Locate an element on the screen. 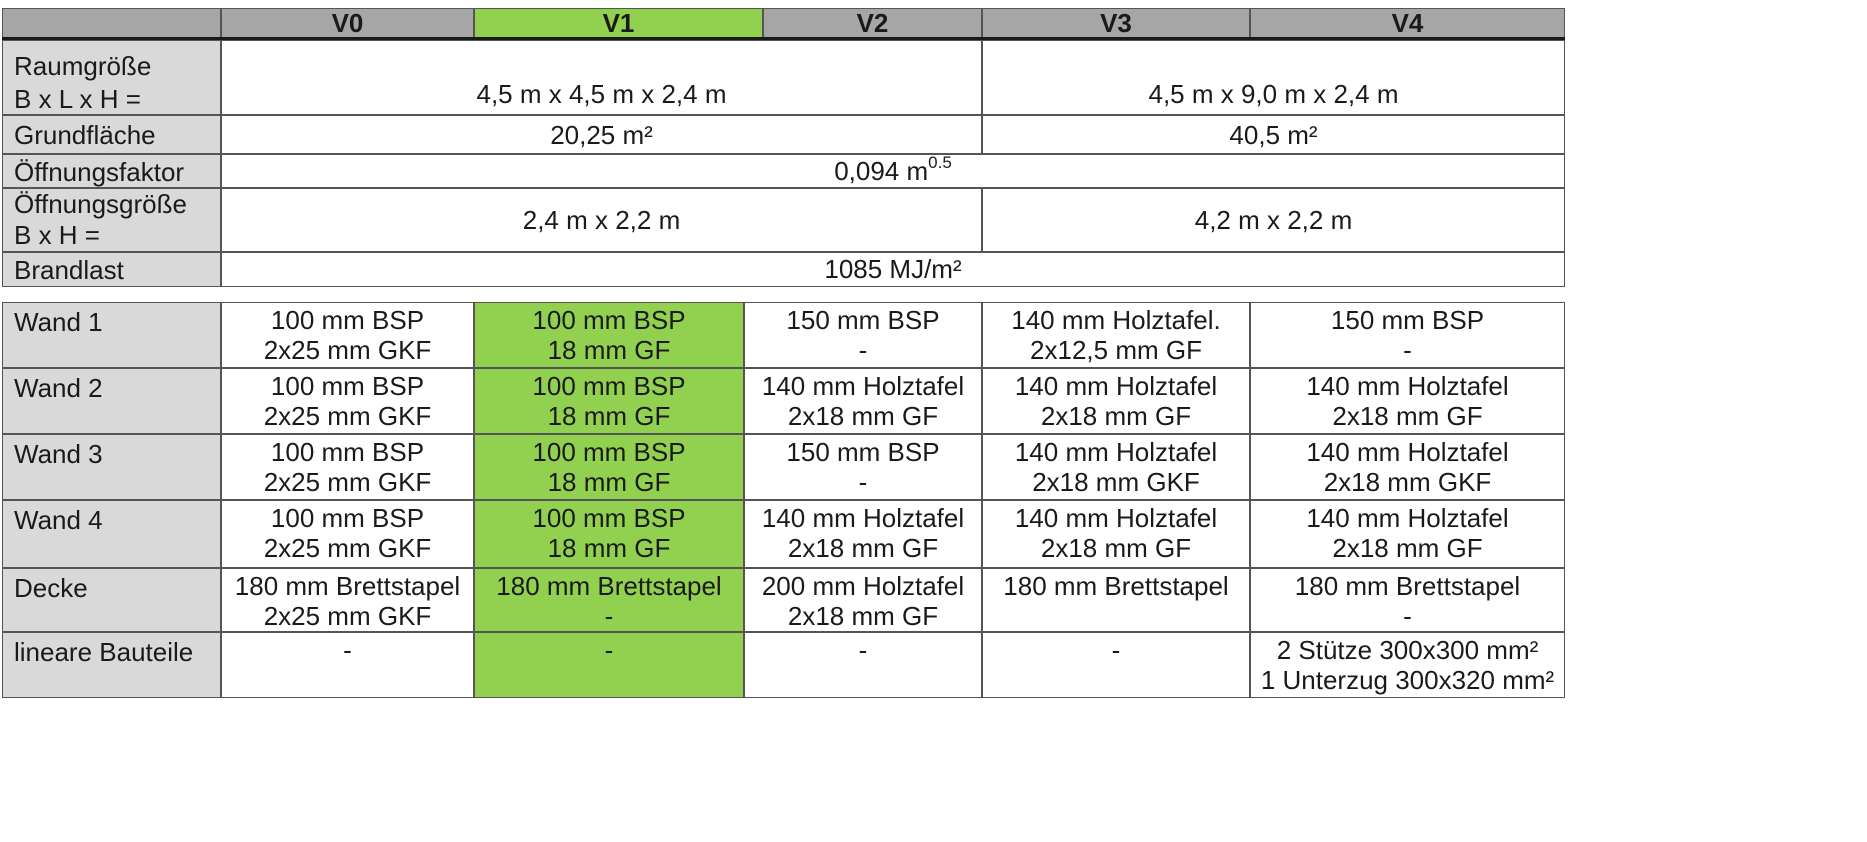 The width and height of the screenshot is (1867, 842). opening-factor-all: 0,094 m0.5 is located at coordinates (893, 171).